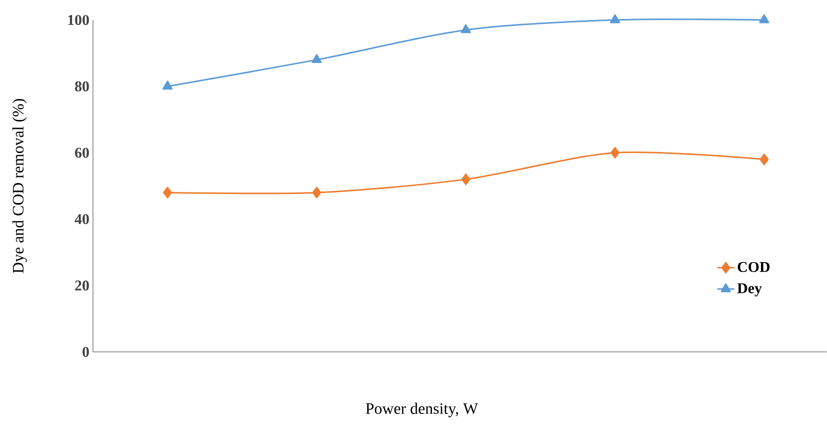 This screenshot has height=427, width=827. Describe the element at coordinates (82, 153) in the screenshot. I see `y-tick-label: 60` at that location.